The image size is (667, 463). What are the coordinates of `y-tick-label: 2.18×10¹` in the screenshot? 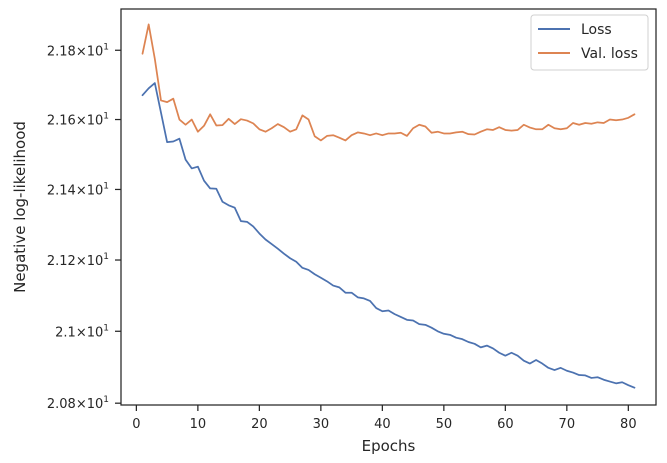 It's located at (78, 50).